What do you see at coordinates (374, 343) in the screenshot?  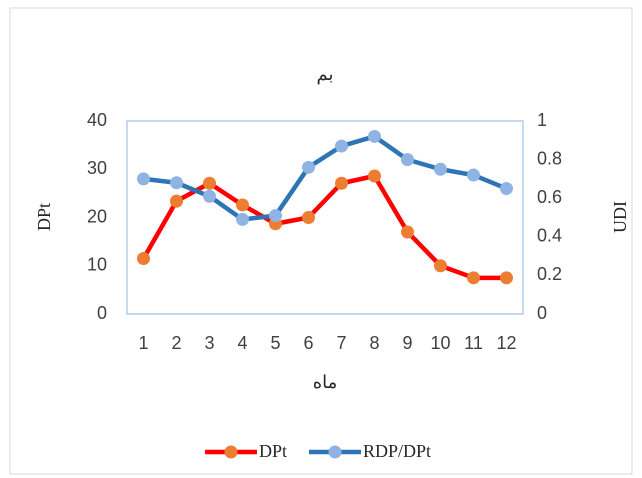 I see `x-tick-label: 8` at bounding box center [374, 343].